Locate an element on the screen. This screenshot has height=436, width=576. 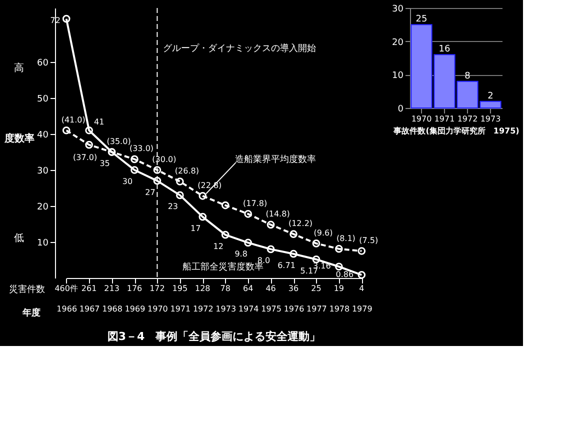
text: 図3－4 事例「全員参画による安全運動」 is located at coordinates (214, 336).